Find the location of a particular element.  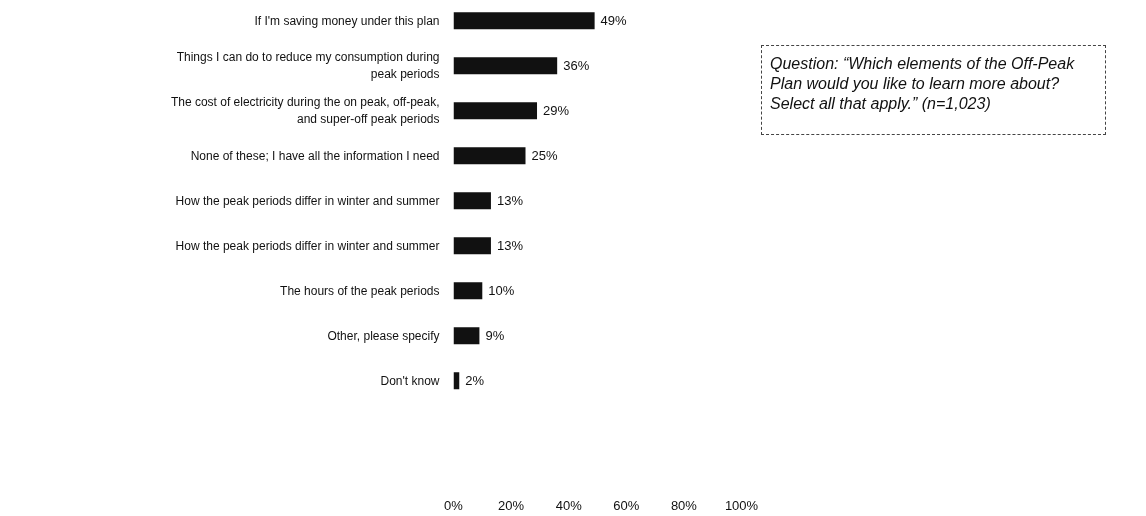

x-tick-label: 0% is located at coordinates (454, 505).